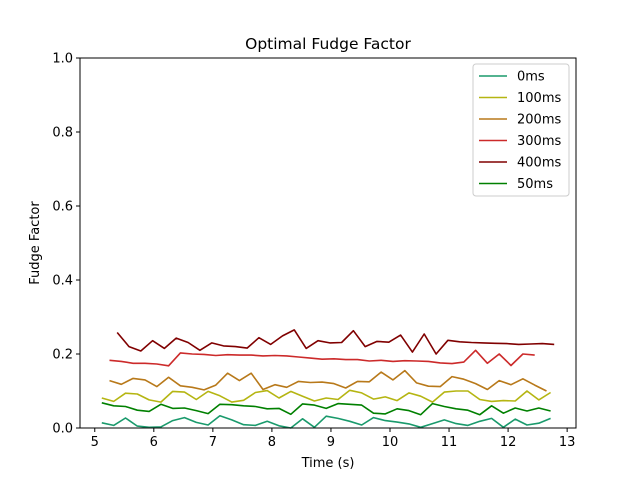 This screenshot has height=480, width=640. What do you see at coordinates (567, 442) in the screenshot?
I see `x-tick-label: 13` at bounding box center [567, 442].